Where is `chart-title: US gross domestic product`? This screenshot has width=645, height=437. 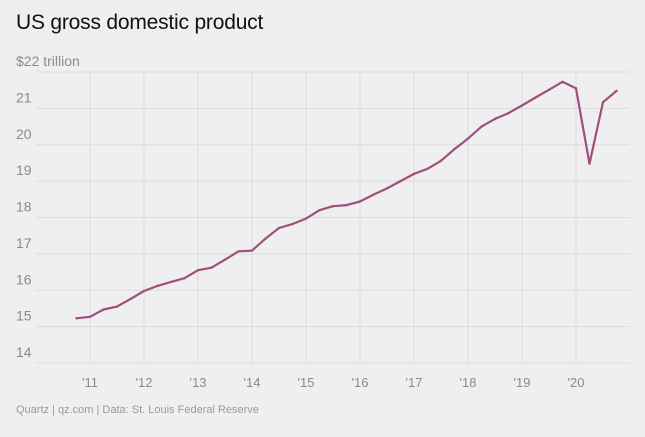
chart-title: US gross domestic product is located at coordinates (140, 22).